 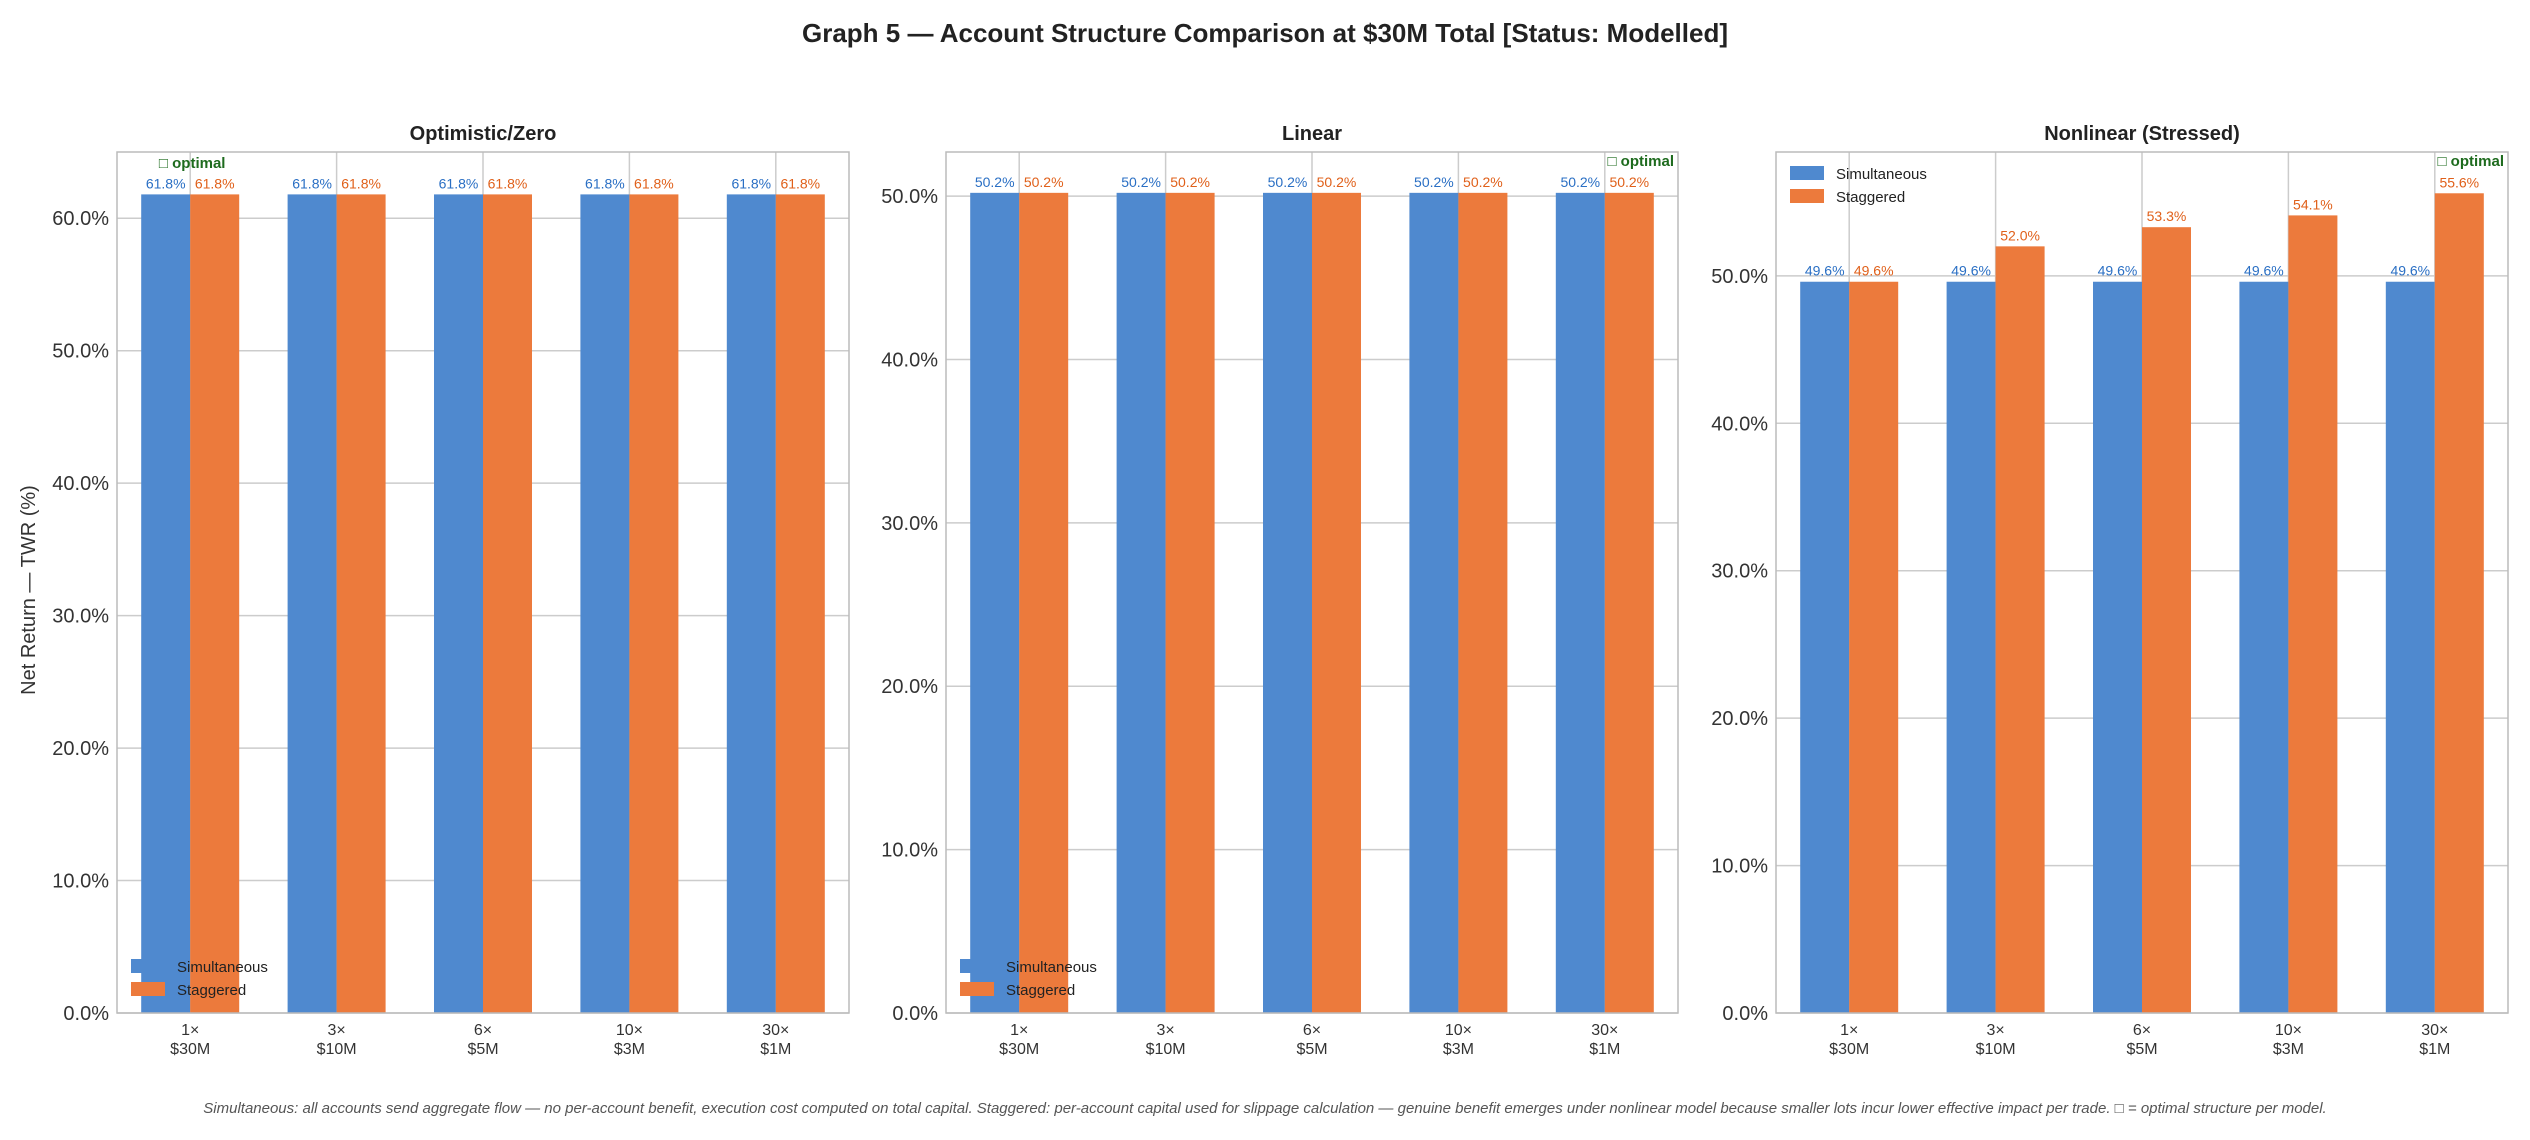 What do you see at coordinates (2459, 182) in the screenshot?
I see `bar-value-label: 55.6%` at bounding box center [2459, 182].